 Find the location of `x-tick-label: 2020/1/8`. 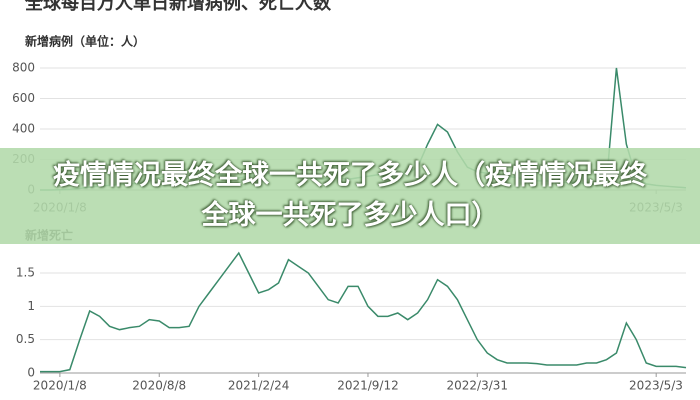

x-tick-label: 2020/1/8 is located at coordinates (60, 386).